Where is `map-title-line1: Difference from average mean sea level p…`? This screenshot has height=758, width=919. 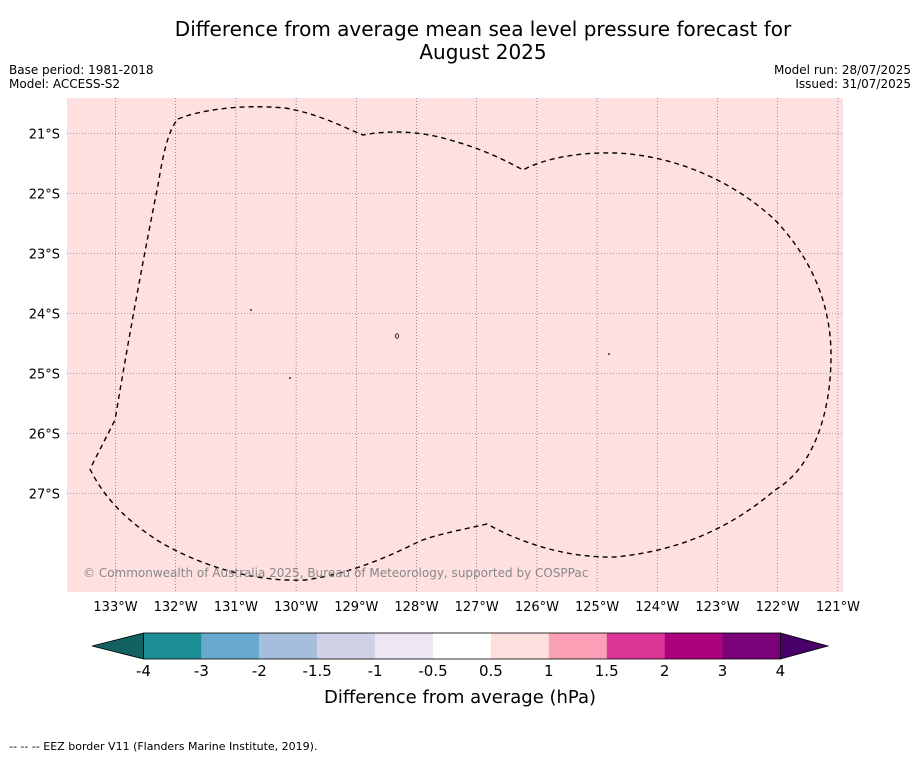
map-title-line1: Difference from average mean sea level p… is located at coordinates (483, 29).